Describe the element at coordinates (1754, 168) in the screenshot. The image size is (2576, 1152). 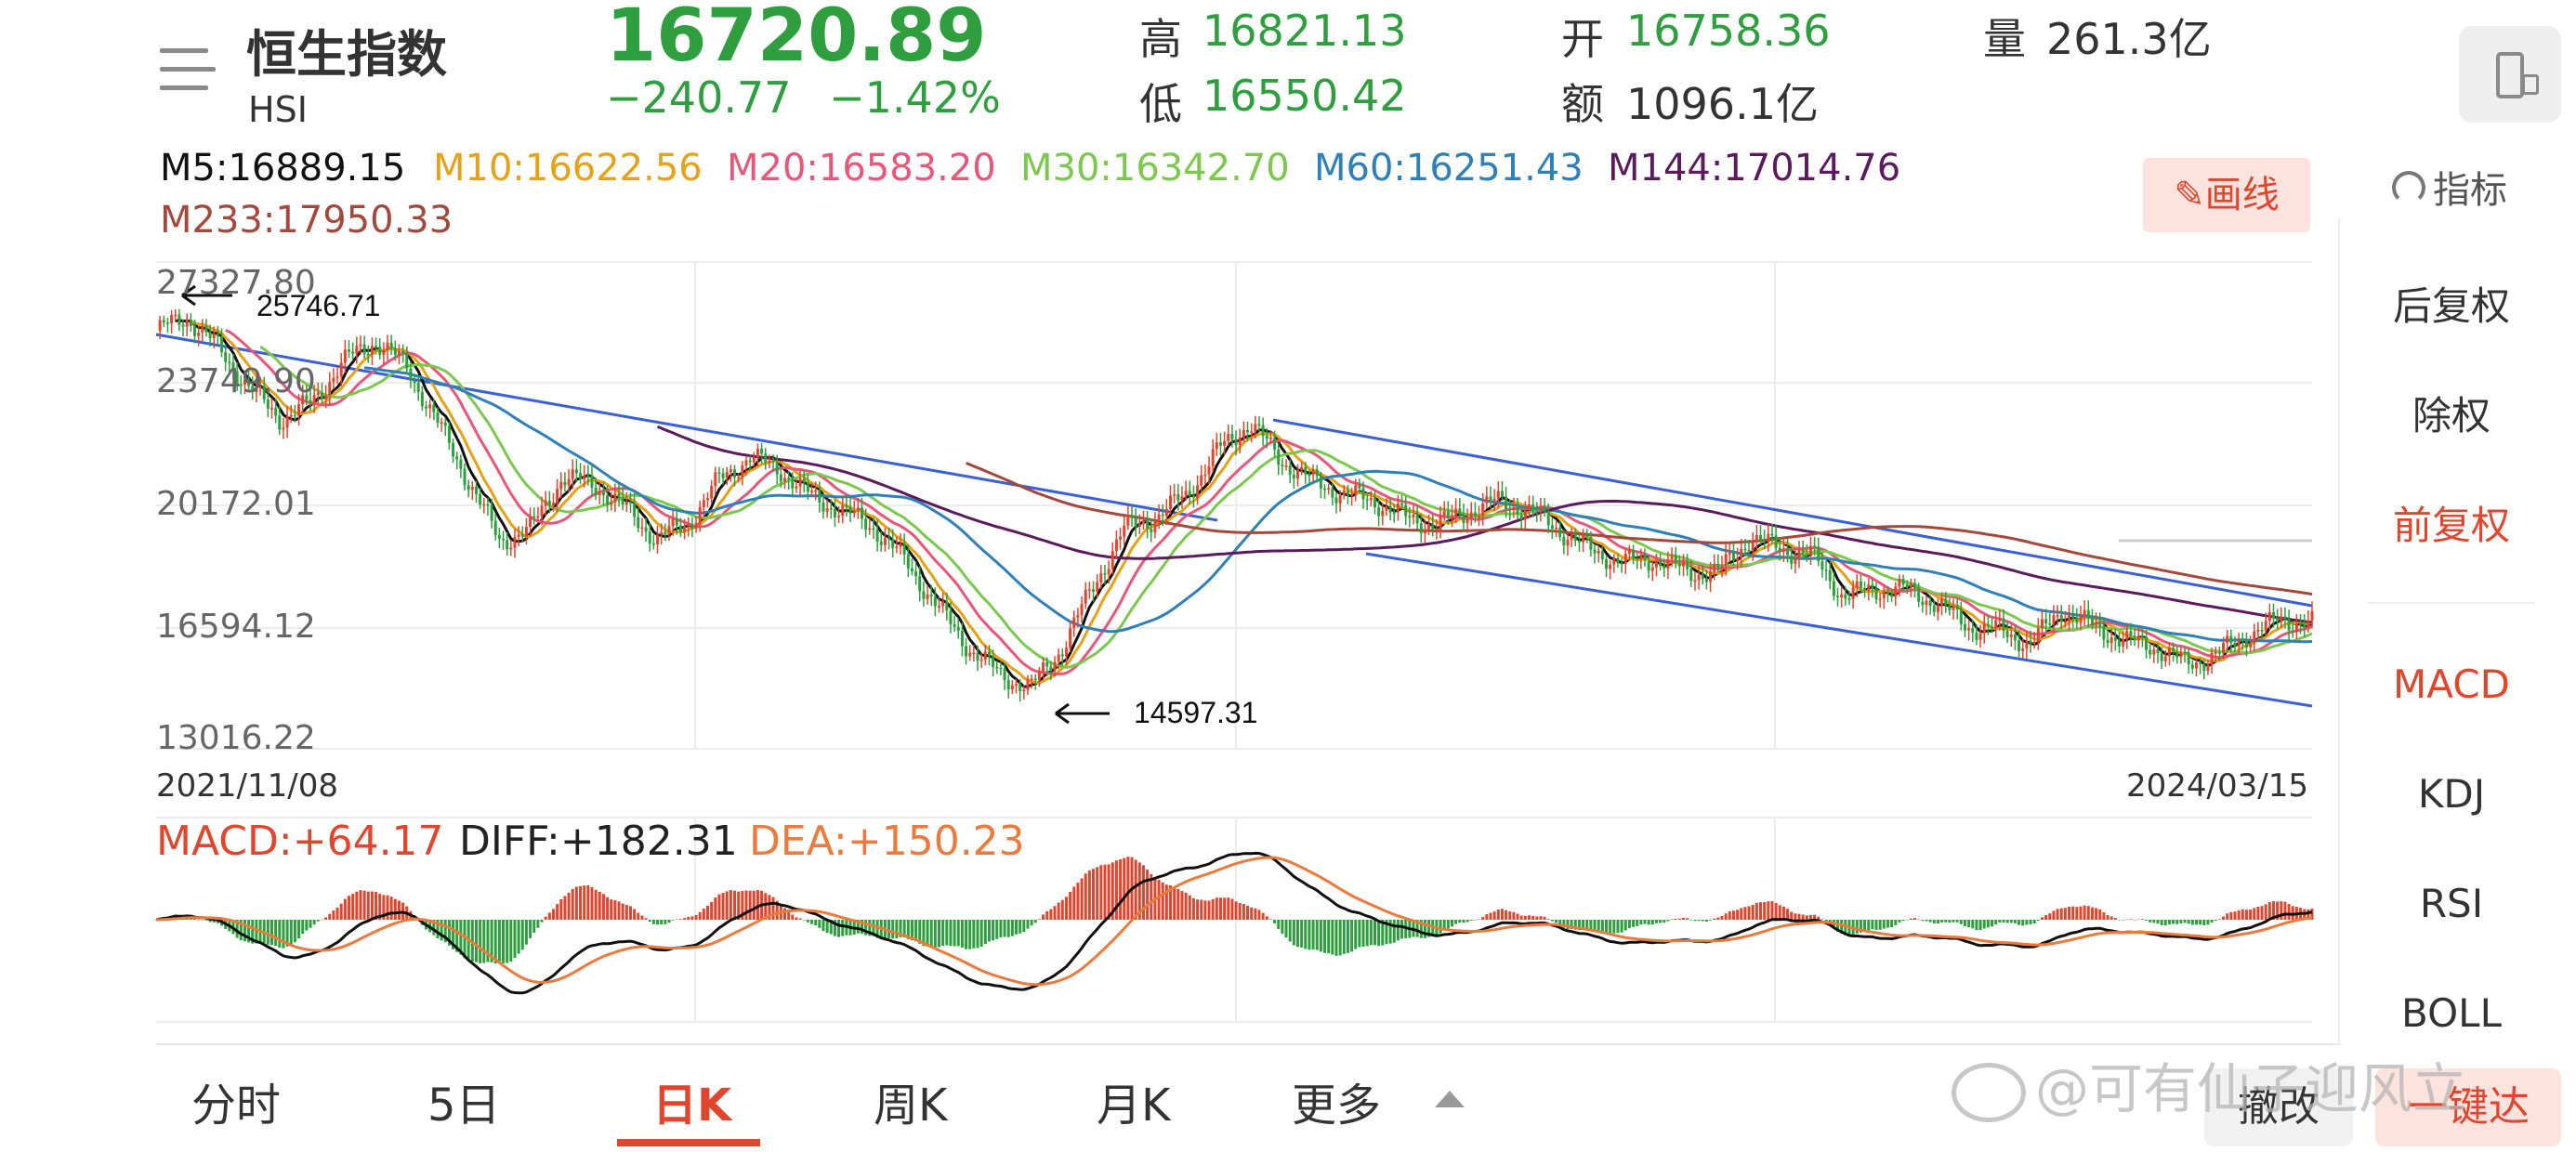
I see `ma144-legend: M144:17014.76` at that location.